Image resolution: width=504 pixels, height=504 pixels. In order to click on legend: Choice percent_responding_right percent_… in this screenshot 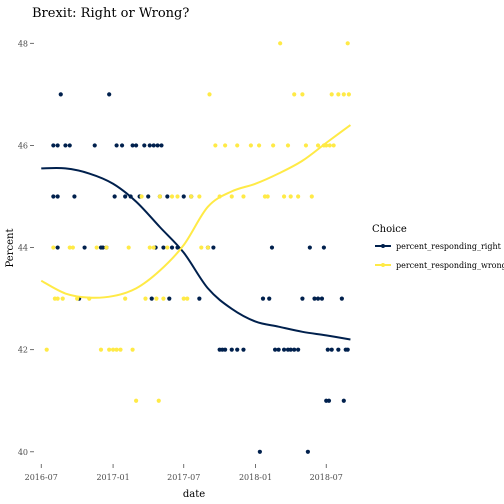, I will do `click(438, 247)`.